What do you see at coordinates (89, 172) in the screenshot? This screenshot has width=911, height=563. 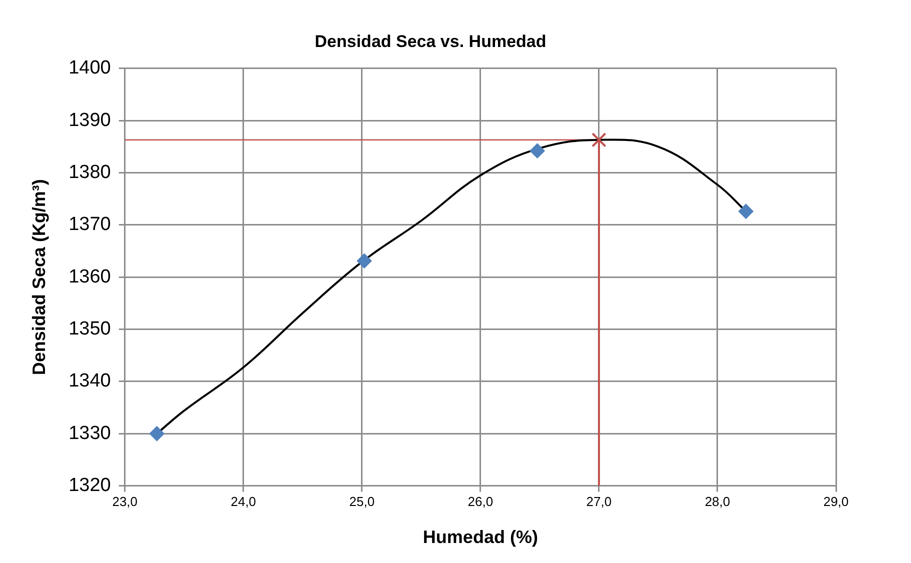 I see `y-tick-label: 1380` at bounding box center [89, 172].